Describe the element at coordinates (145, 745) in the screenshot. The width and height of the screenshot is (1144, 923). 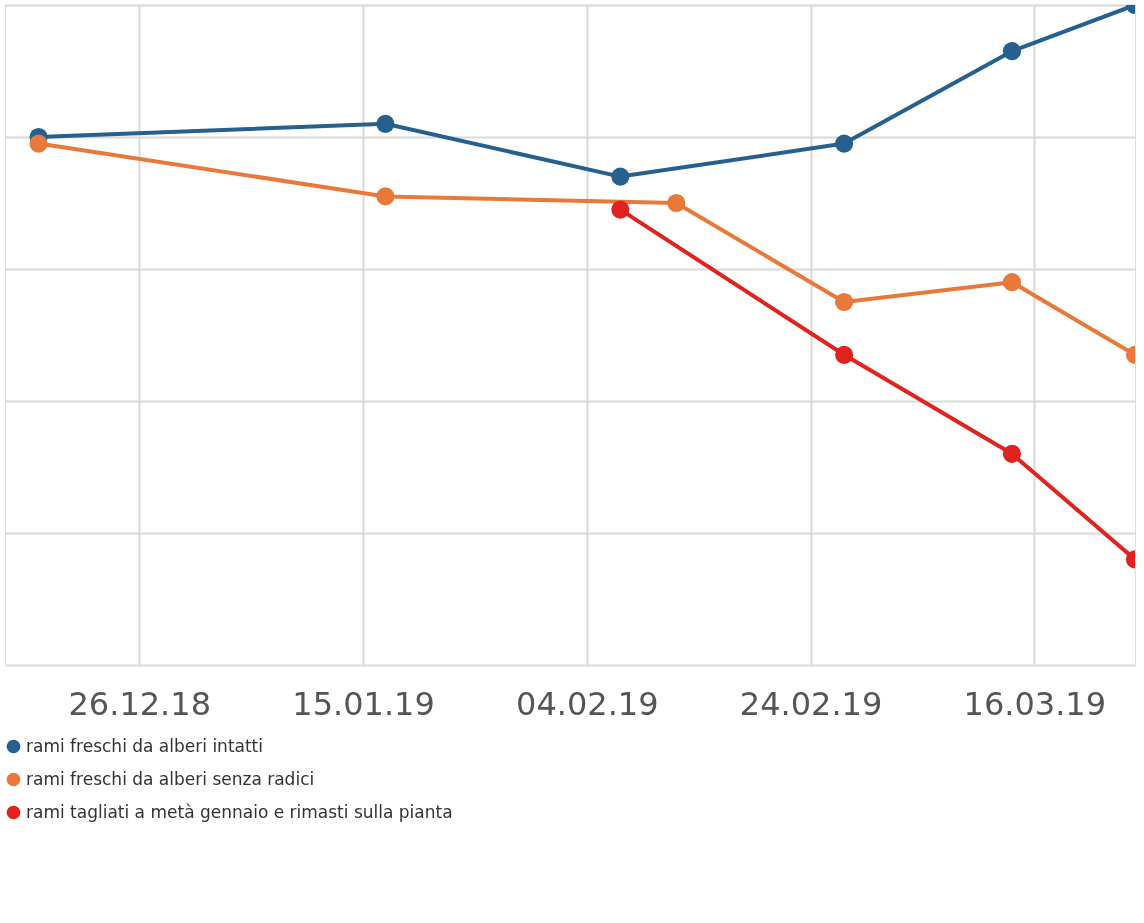
I see `legend-label: rami freschi da alberi intatti` at that location.